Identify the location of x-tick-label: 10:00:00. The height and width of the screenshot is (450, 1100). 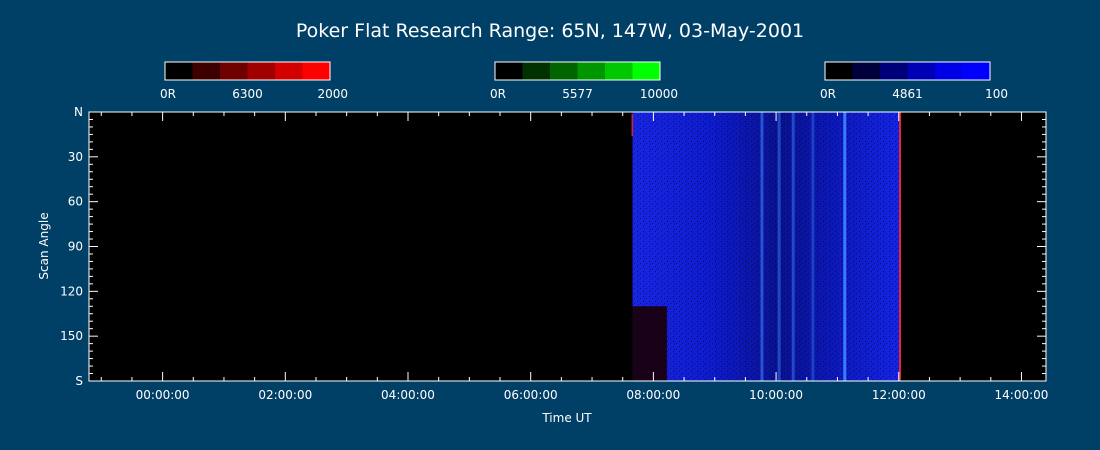
(776, 395).